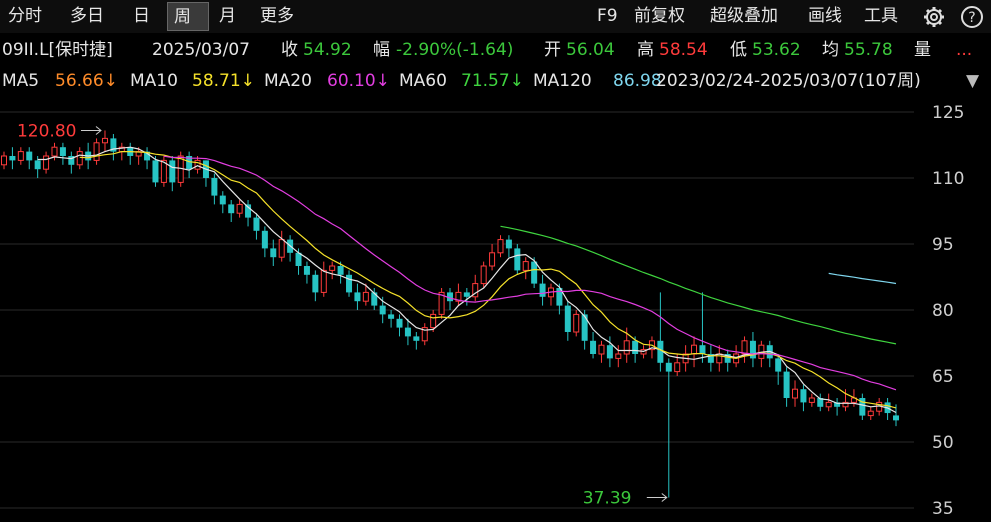 This screenshot has width=991, height=522. Describe the element at coordinates (683, 50) in the screenshot. I see `high-value: 58.54` at that location.